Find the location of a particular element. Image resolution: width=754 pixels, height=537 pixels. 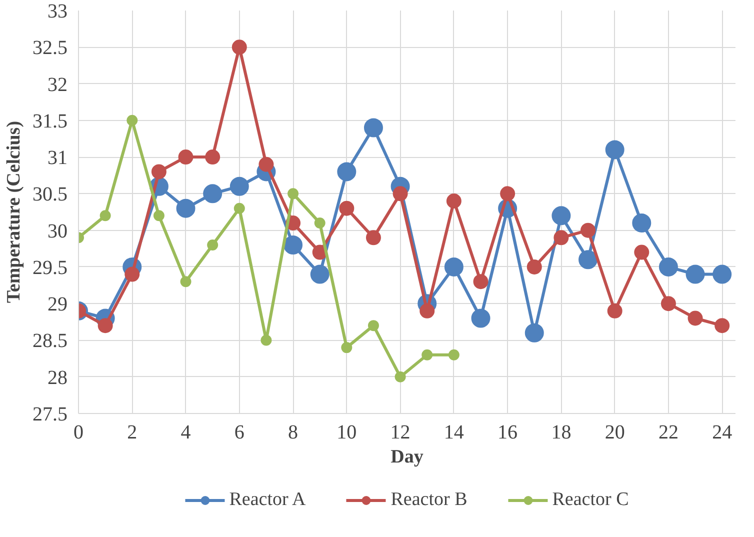

x-tick-label: 2 is located at coordinates (132, 433).